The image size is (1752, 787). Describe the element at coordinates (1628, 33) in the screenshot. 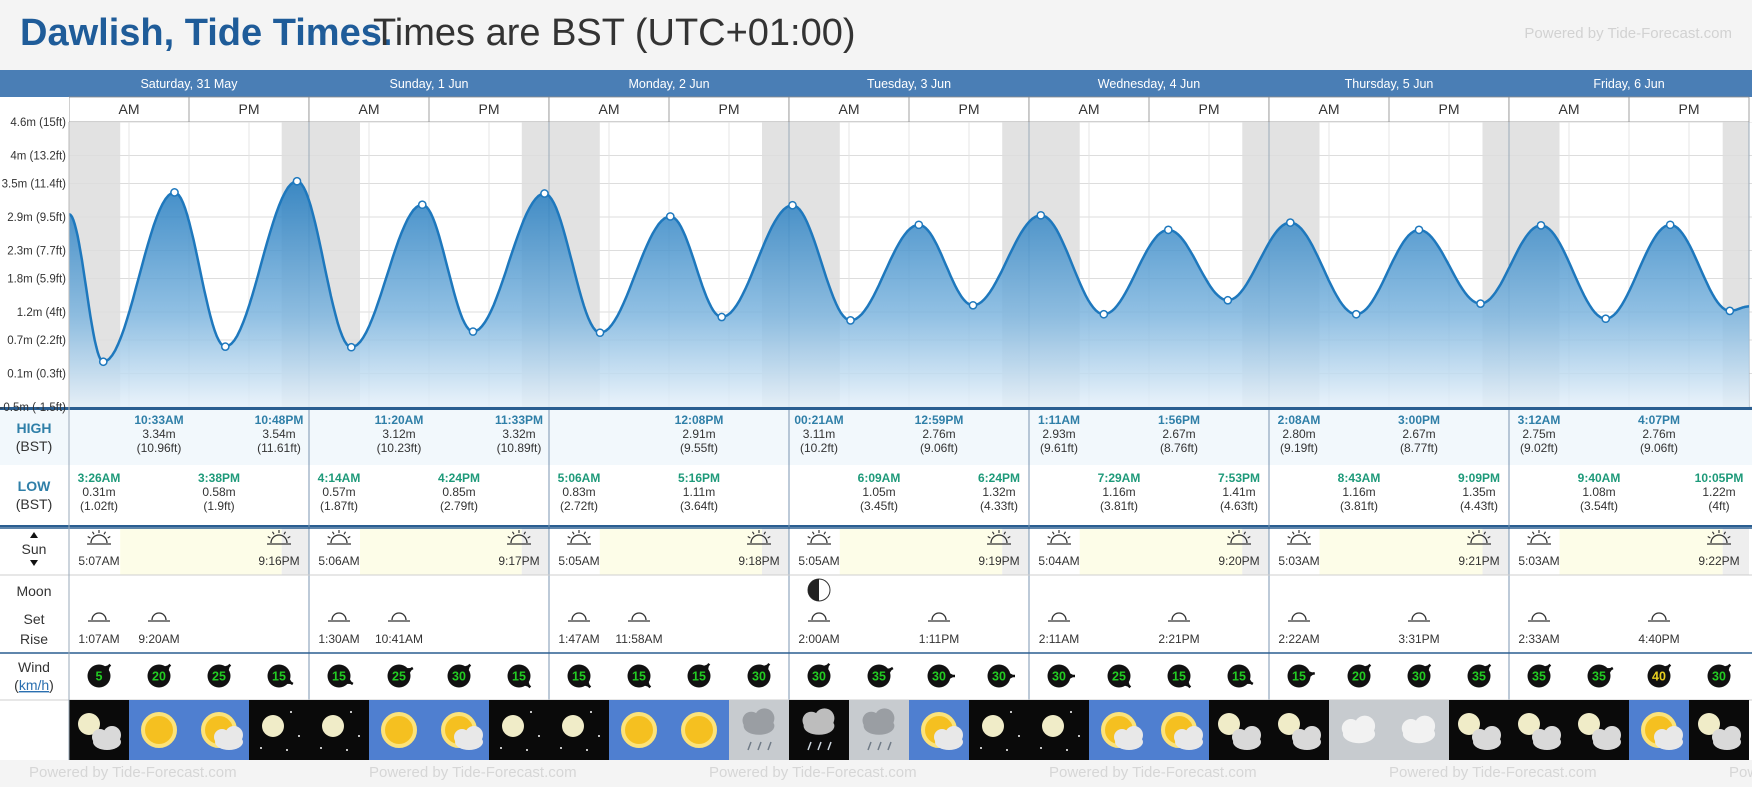

I see `powered-by-link: Powered by Tide-Forecast.com` at that location.